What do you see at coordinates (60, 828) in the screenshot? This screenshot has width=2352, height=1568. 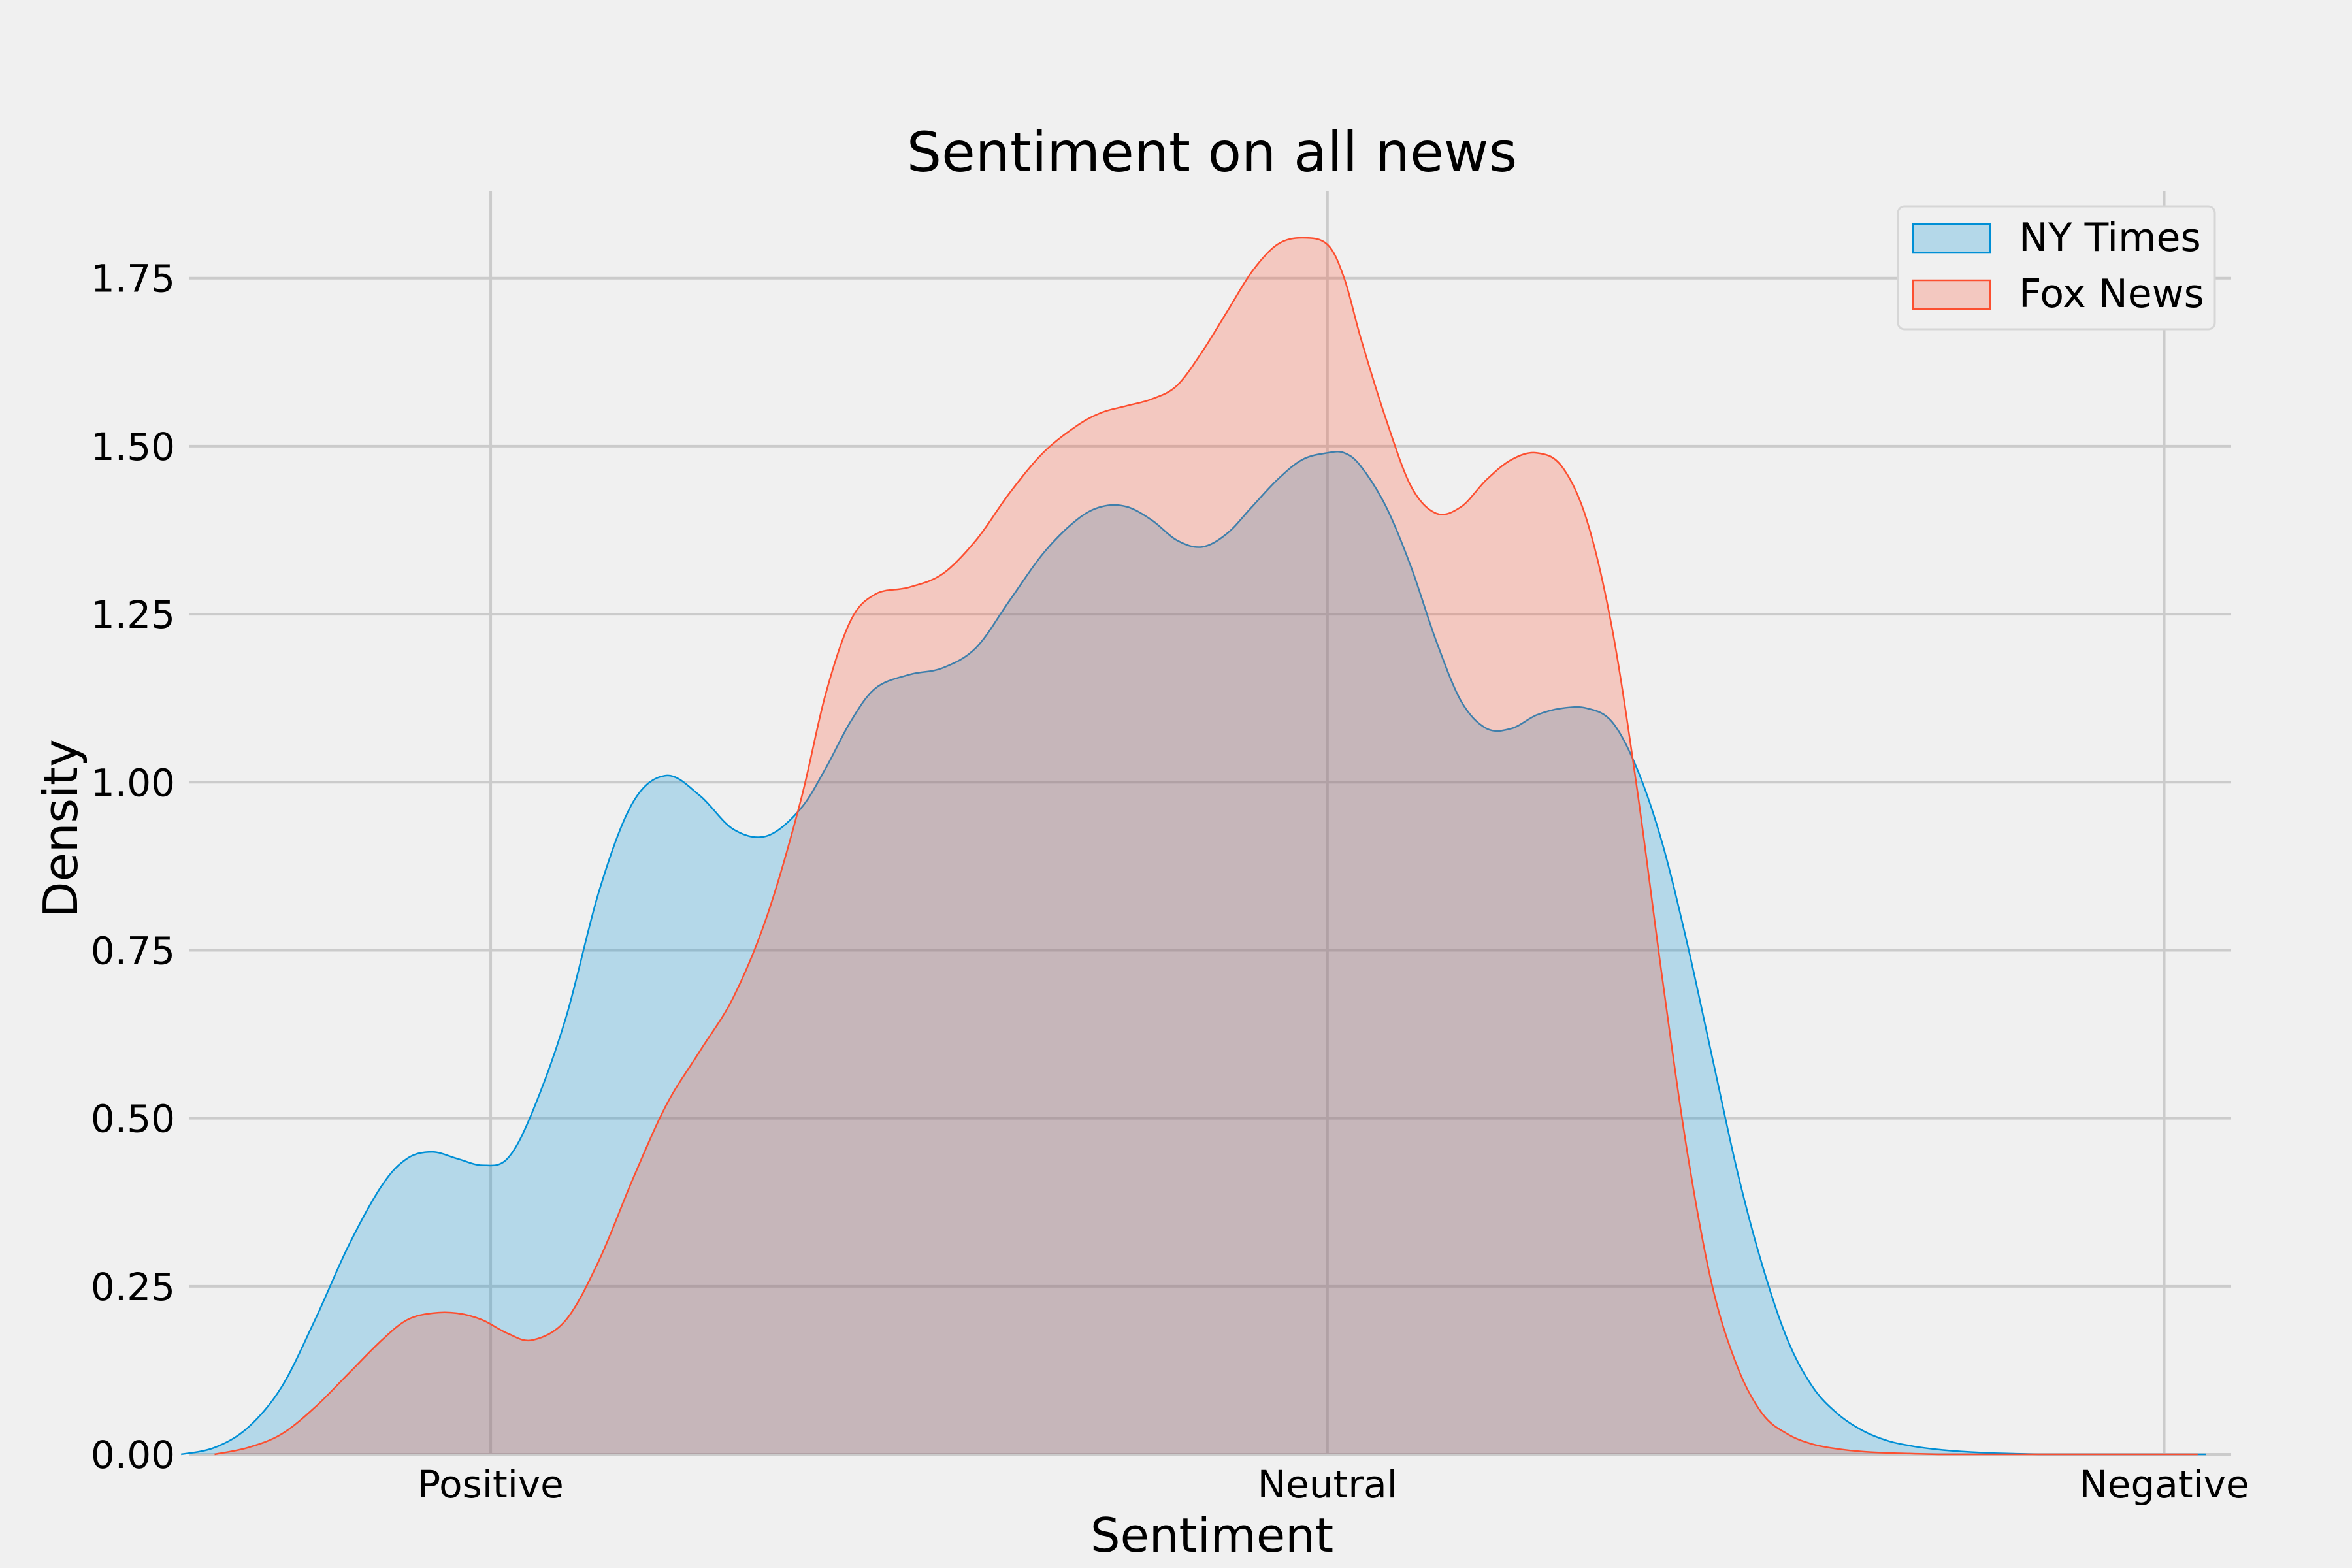 I see `y-axis-label: Density` at bounding box center [60, 828].